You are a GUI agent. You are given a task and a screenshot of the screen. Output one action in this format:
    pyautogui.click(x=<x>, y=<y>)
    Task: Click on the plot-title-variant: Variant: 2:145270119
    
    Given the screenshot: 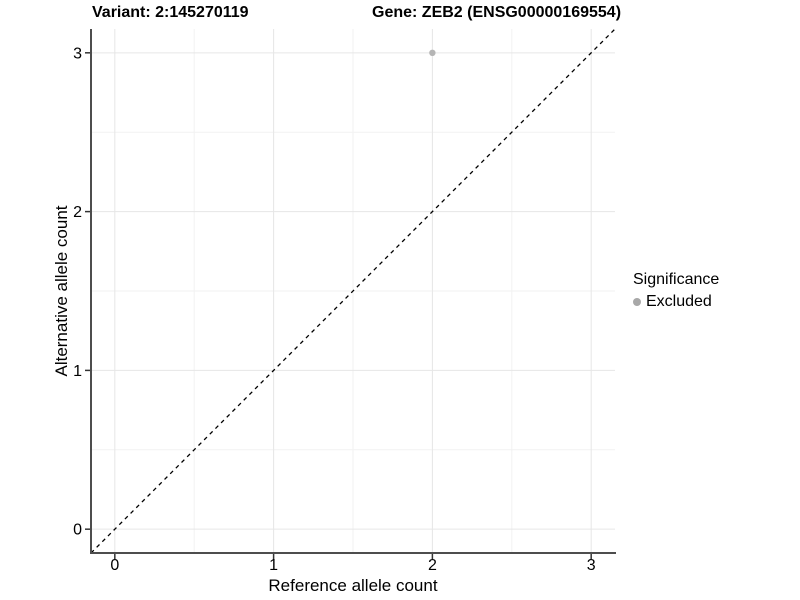 What is the action you would take?
    pyautogui.click(x=170, y=12)
    